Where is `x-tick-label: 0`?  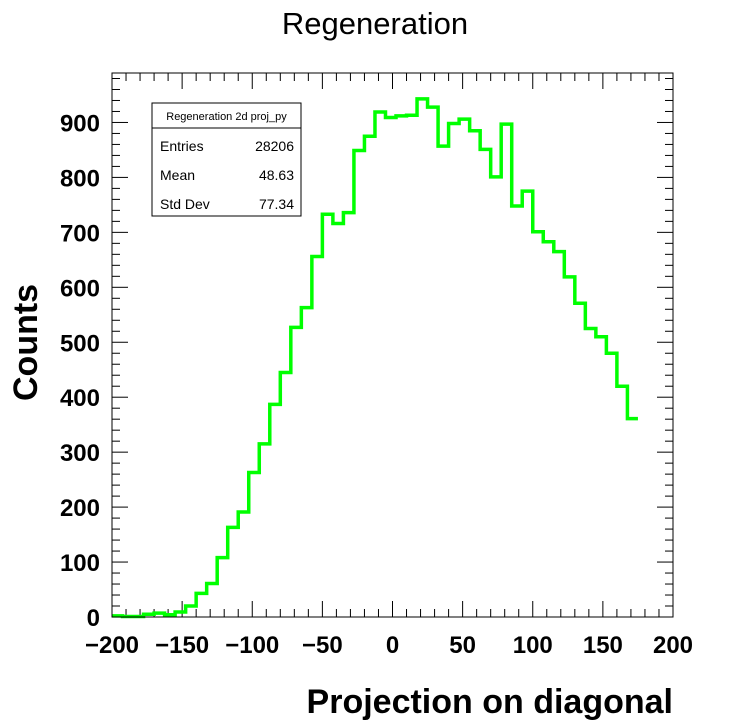
x-tick-label: 0 is located at coordinates (392, 645).